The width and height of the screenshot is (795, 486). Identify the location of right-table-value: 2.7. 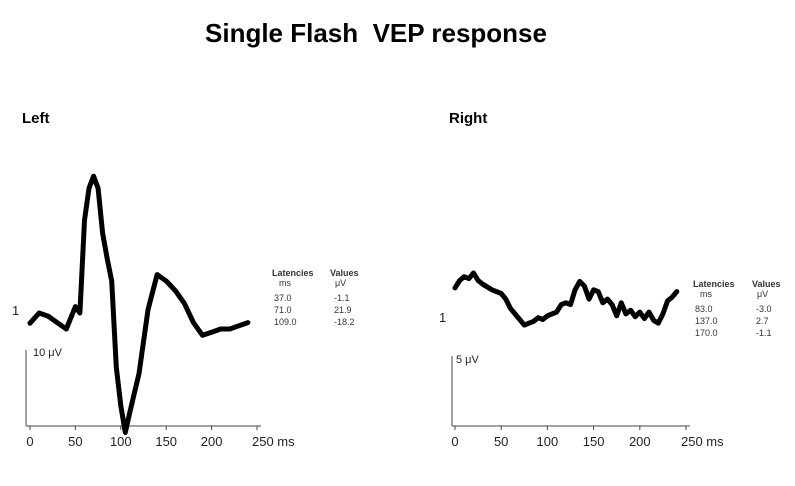
(762, 321).